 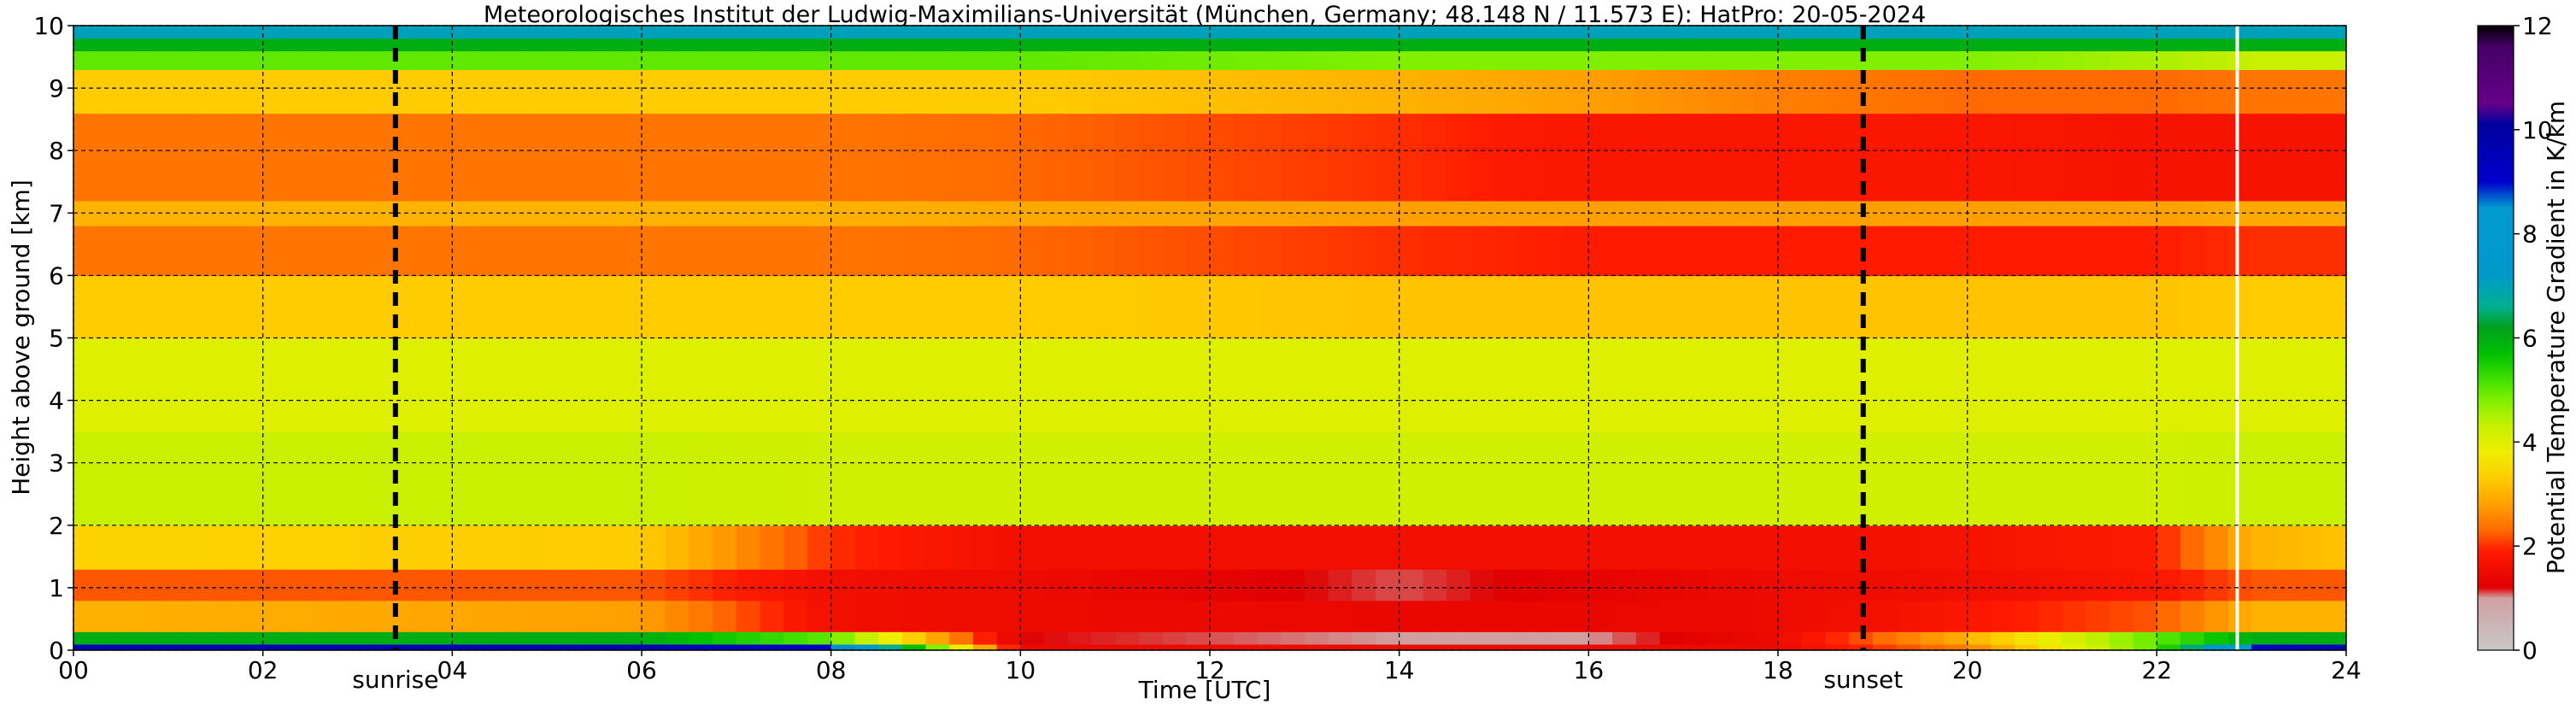 I want to click on colorbar-tick-label: 0, so click(x=2530, y=651).